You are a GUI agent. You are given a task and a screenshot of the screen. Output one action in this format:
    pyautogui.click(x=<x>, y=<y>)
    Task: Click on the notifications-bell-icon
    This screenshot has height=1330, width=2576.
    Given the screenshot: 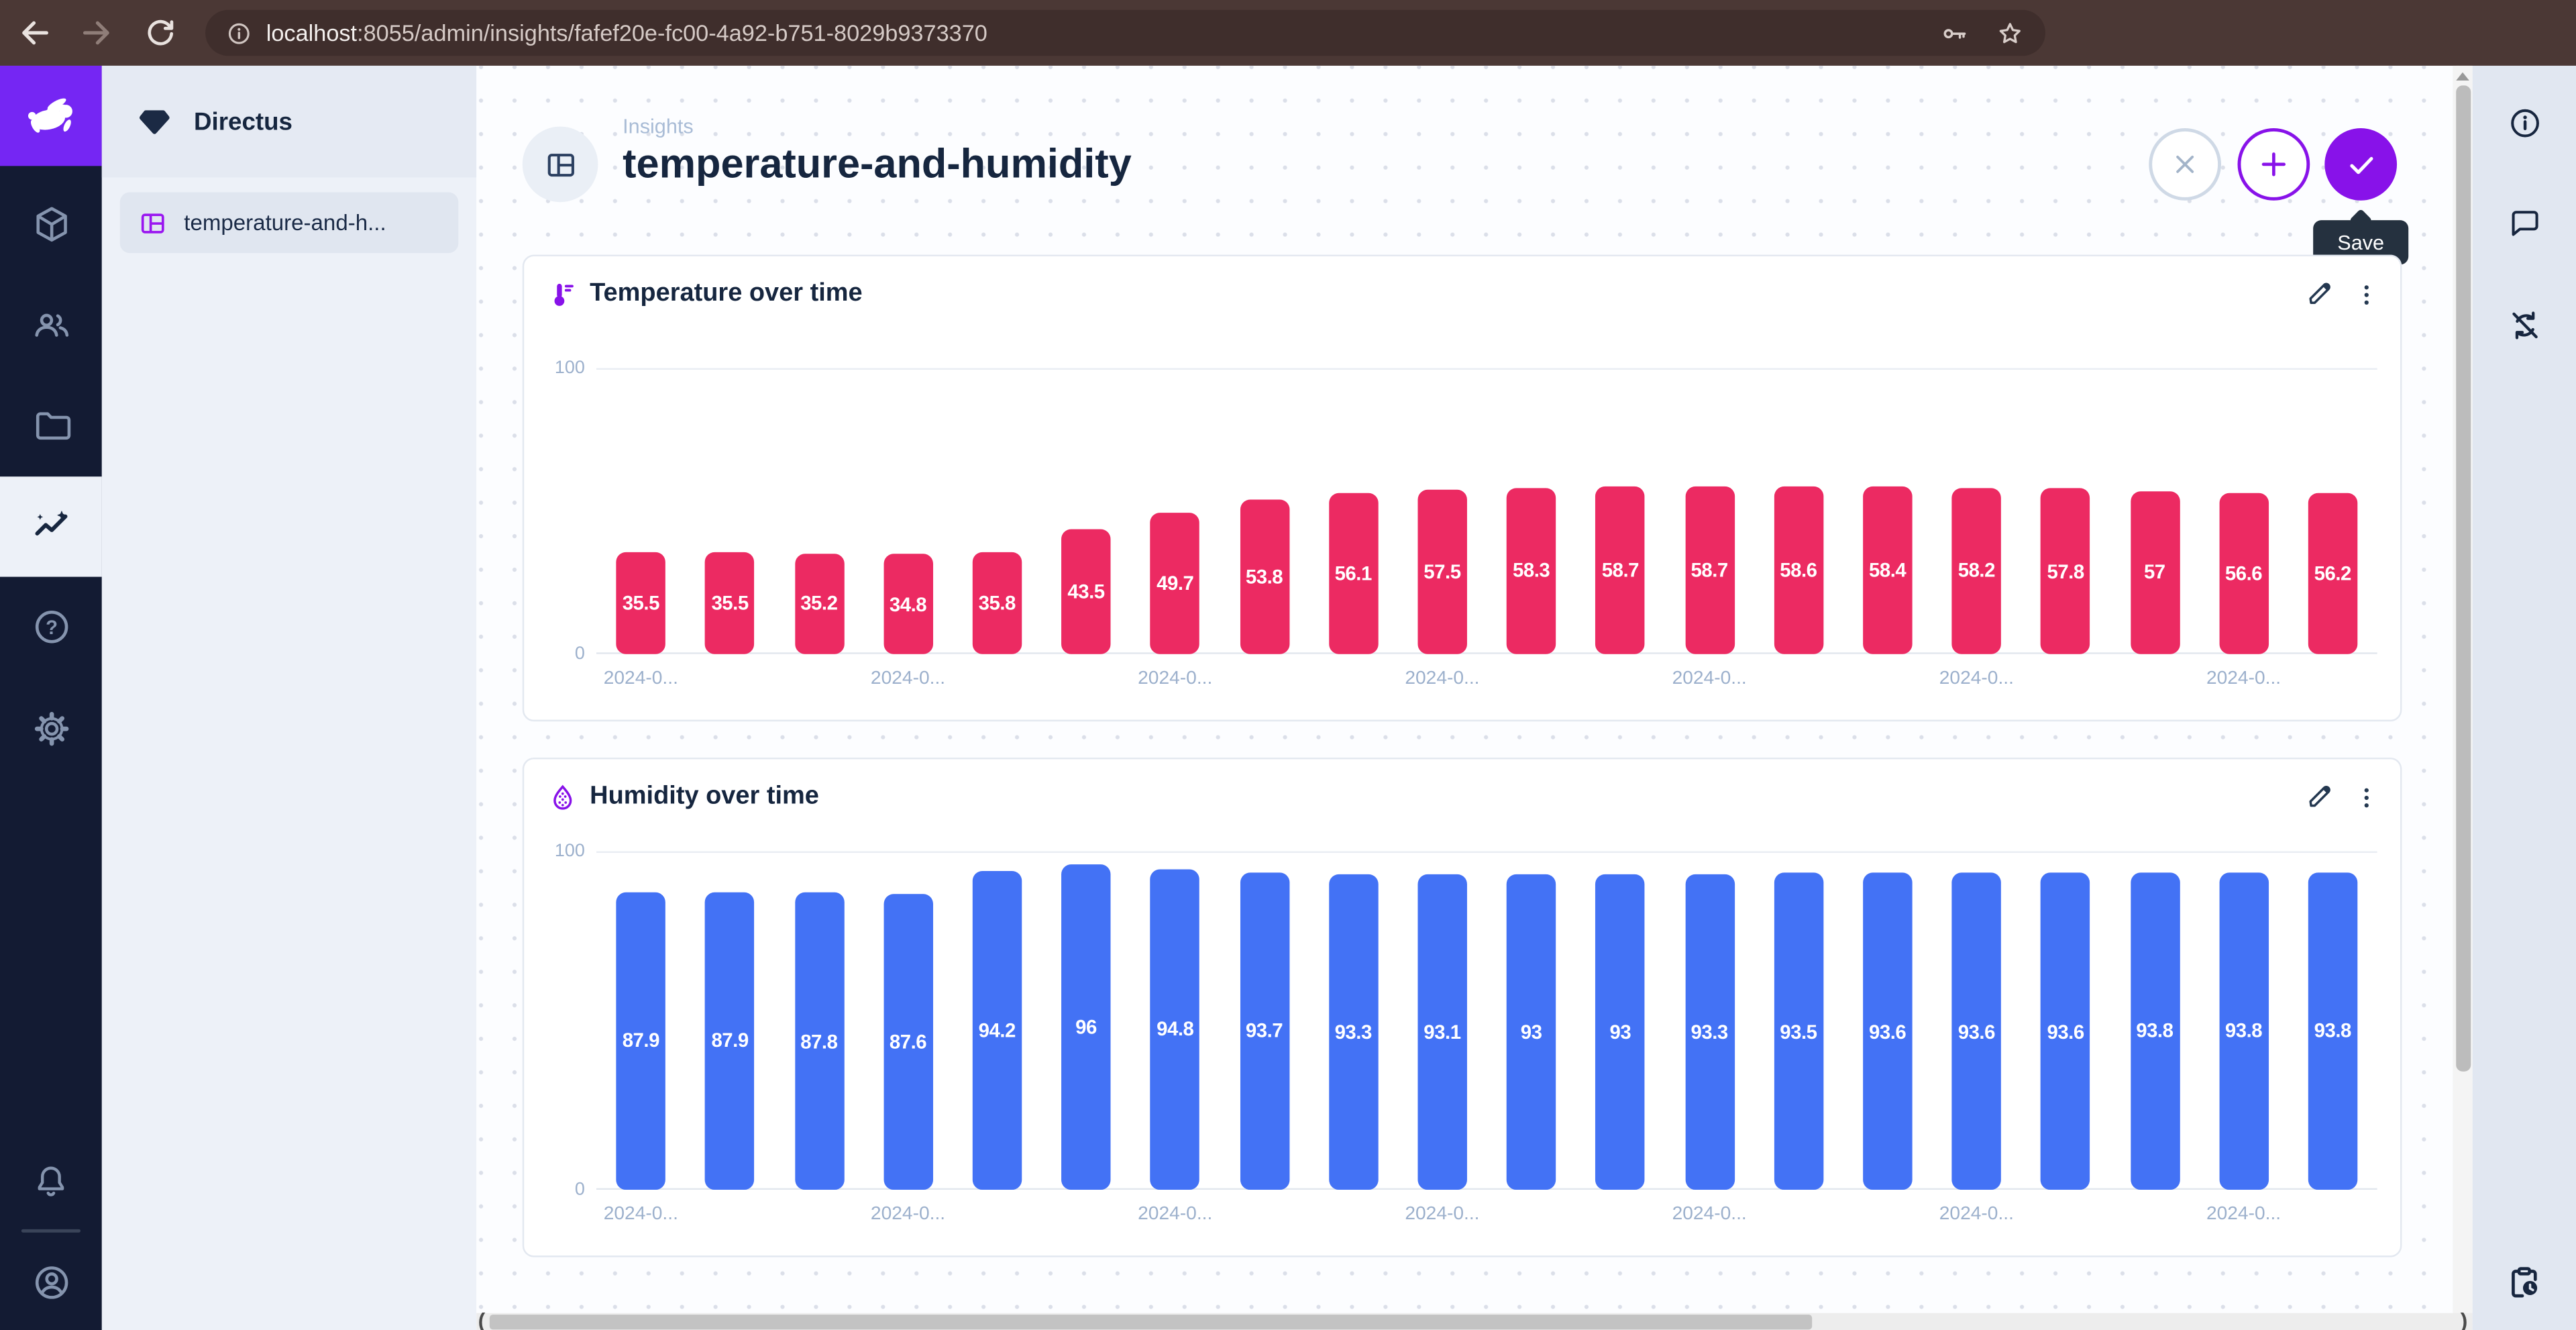 What is the action you would take?
    pyautogui.click(x=51, y=1181)
    